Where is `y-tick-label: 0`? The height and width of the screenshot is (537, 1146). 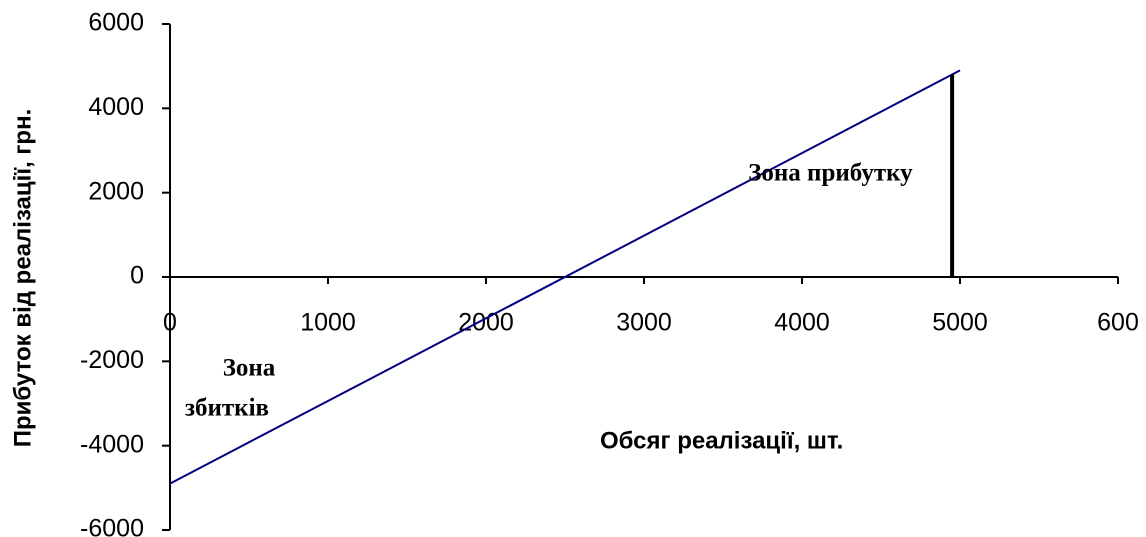 y-tick-label: 0 is located at coordinates (137, 276).